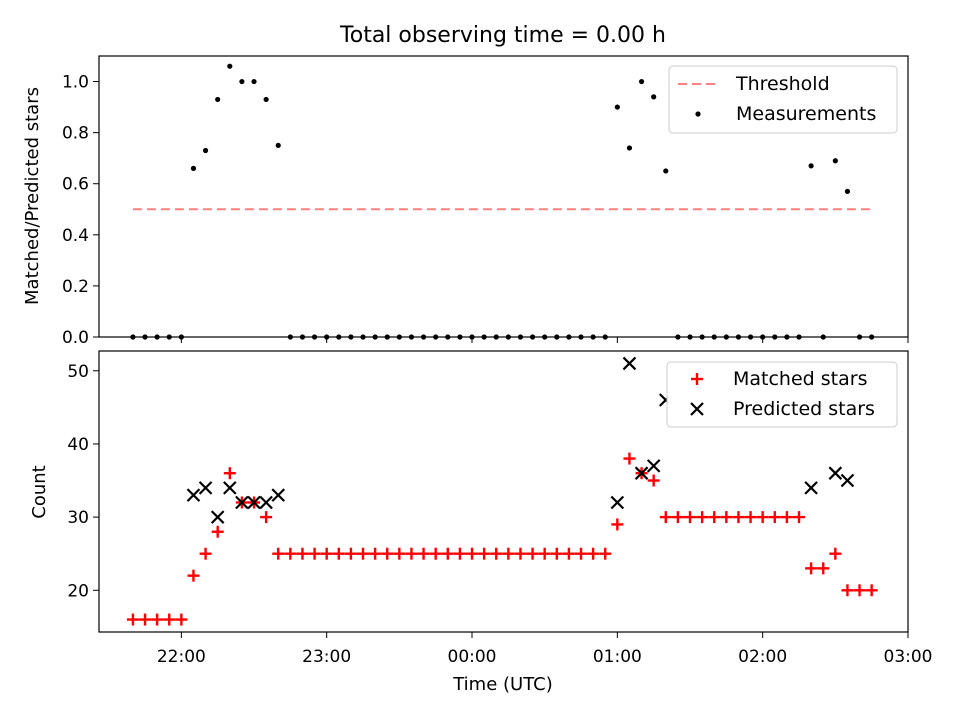 Image resolution: width=960 pixels, height=720 pixels. What do you see at coordinates (908, 657) in the screenshot?
I see `bottom-x-tick-label: 03:00` at bounding box center [908, 657].